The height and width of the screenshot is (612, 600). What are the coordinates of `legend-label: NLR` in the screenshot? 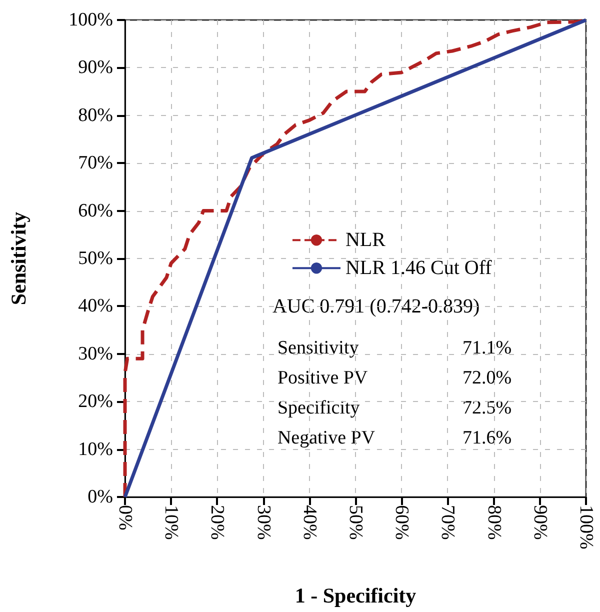 It's located at (365, 240).